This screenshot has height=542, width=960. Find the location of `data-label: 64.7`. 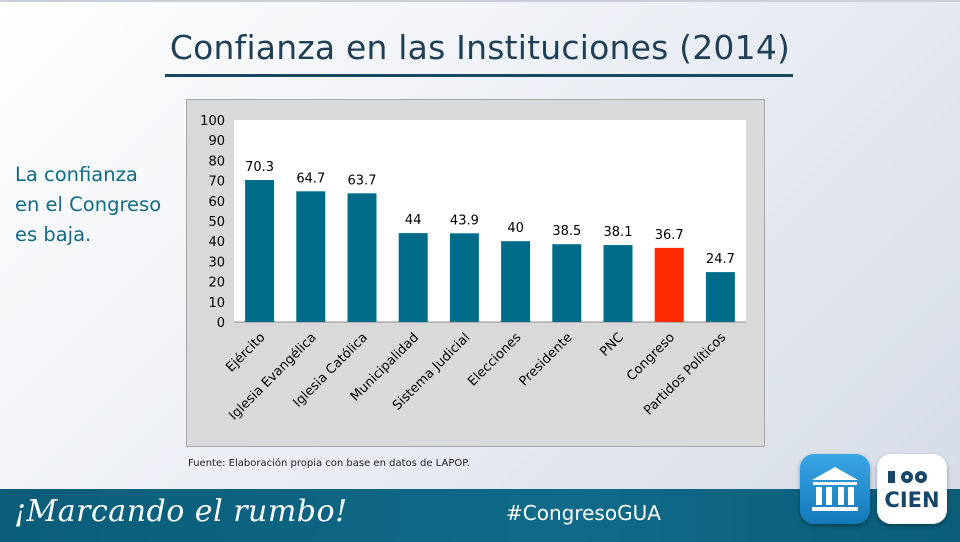

data-label: 64.7 is located at coordinates (310, 178).